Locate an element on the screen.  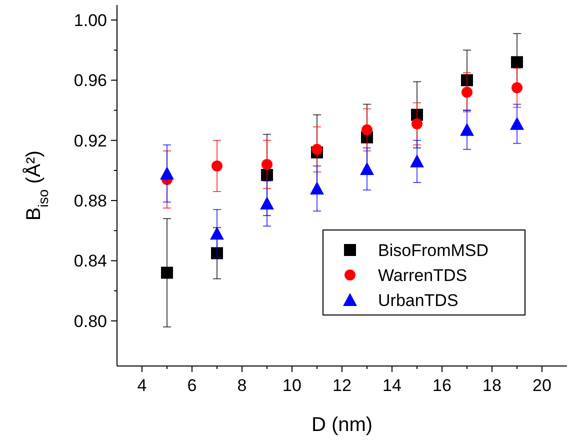
x-tick-label: 8 is located at coordinates (242, 385).